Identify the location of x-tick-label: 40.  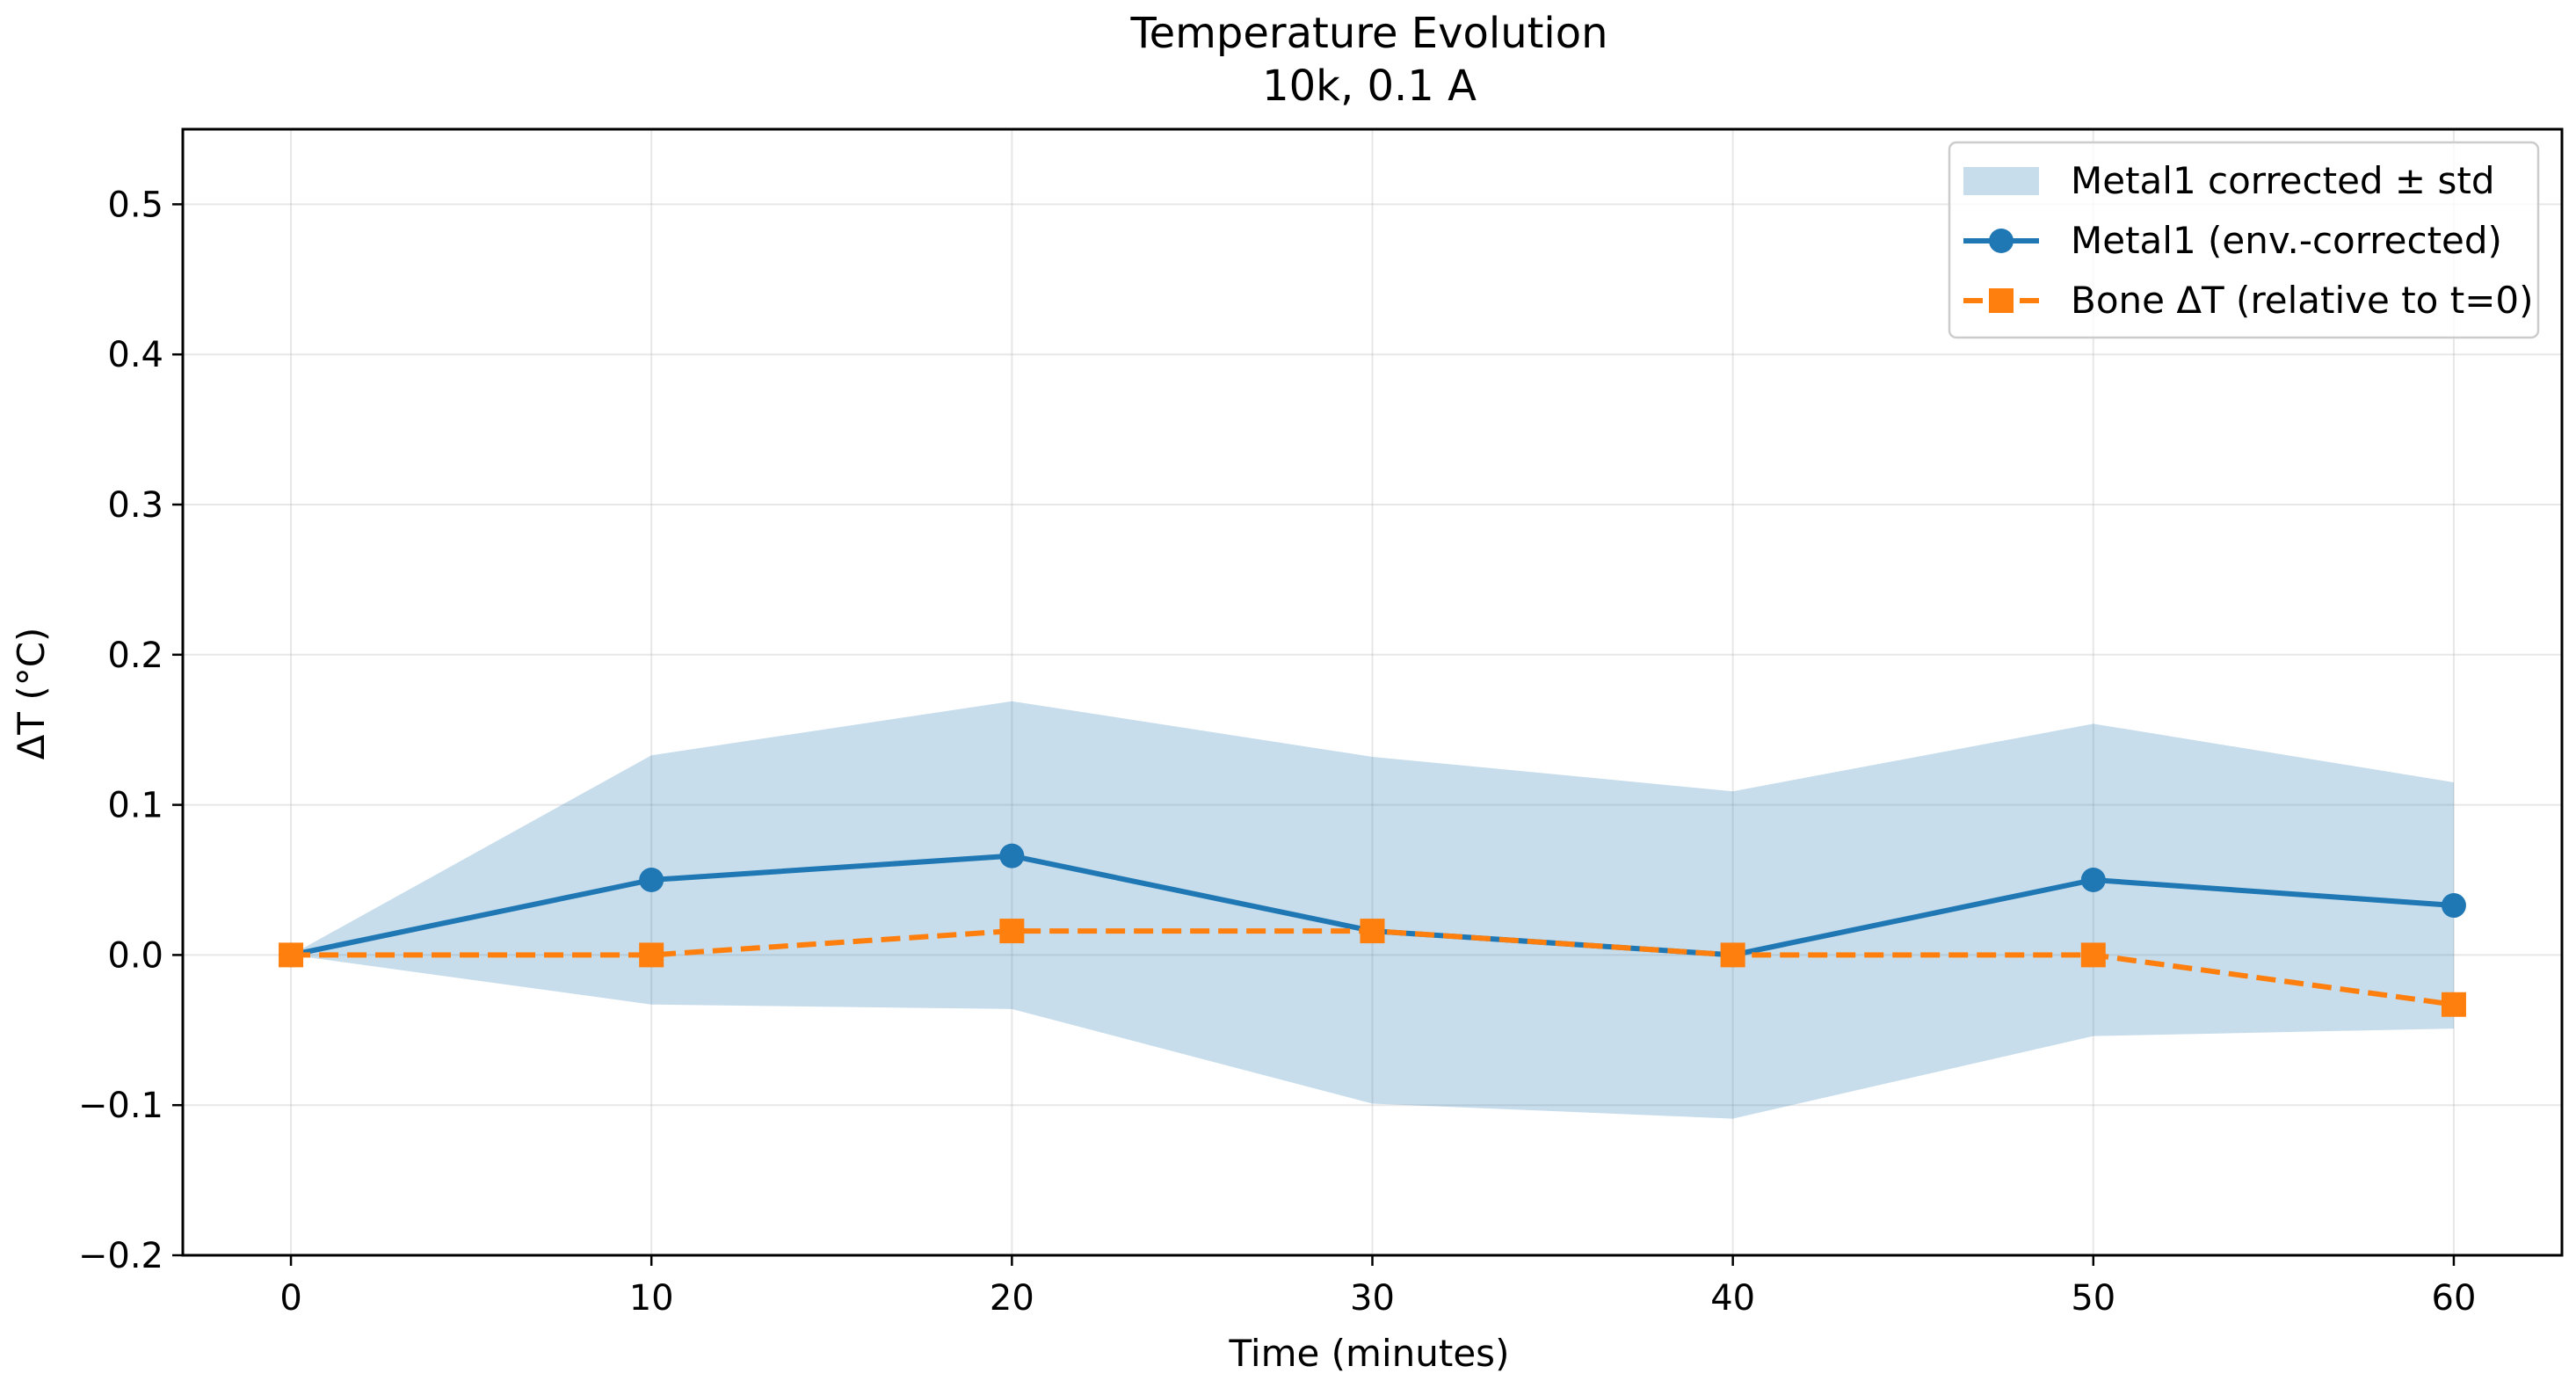
(1732, 1298).